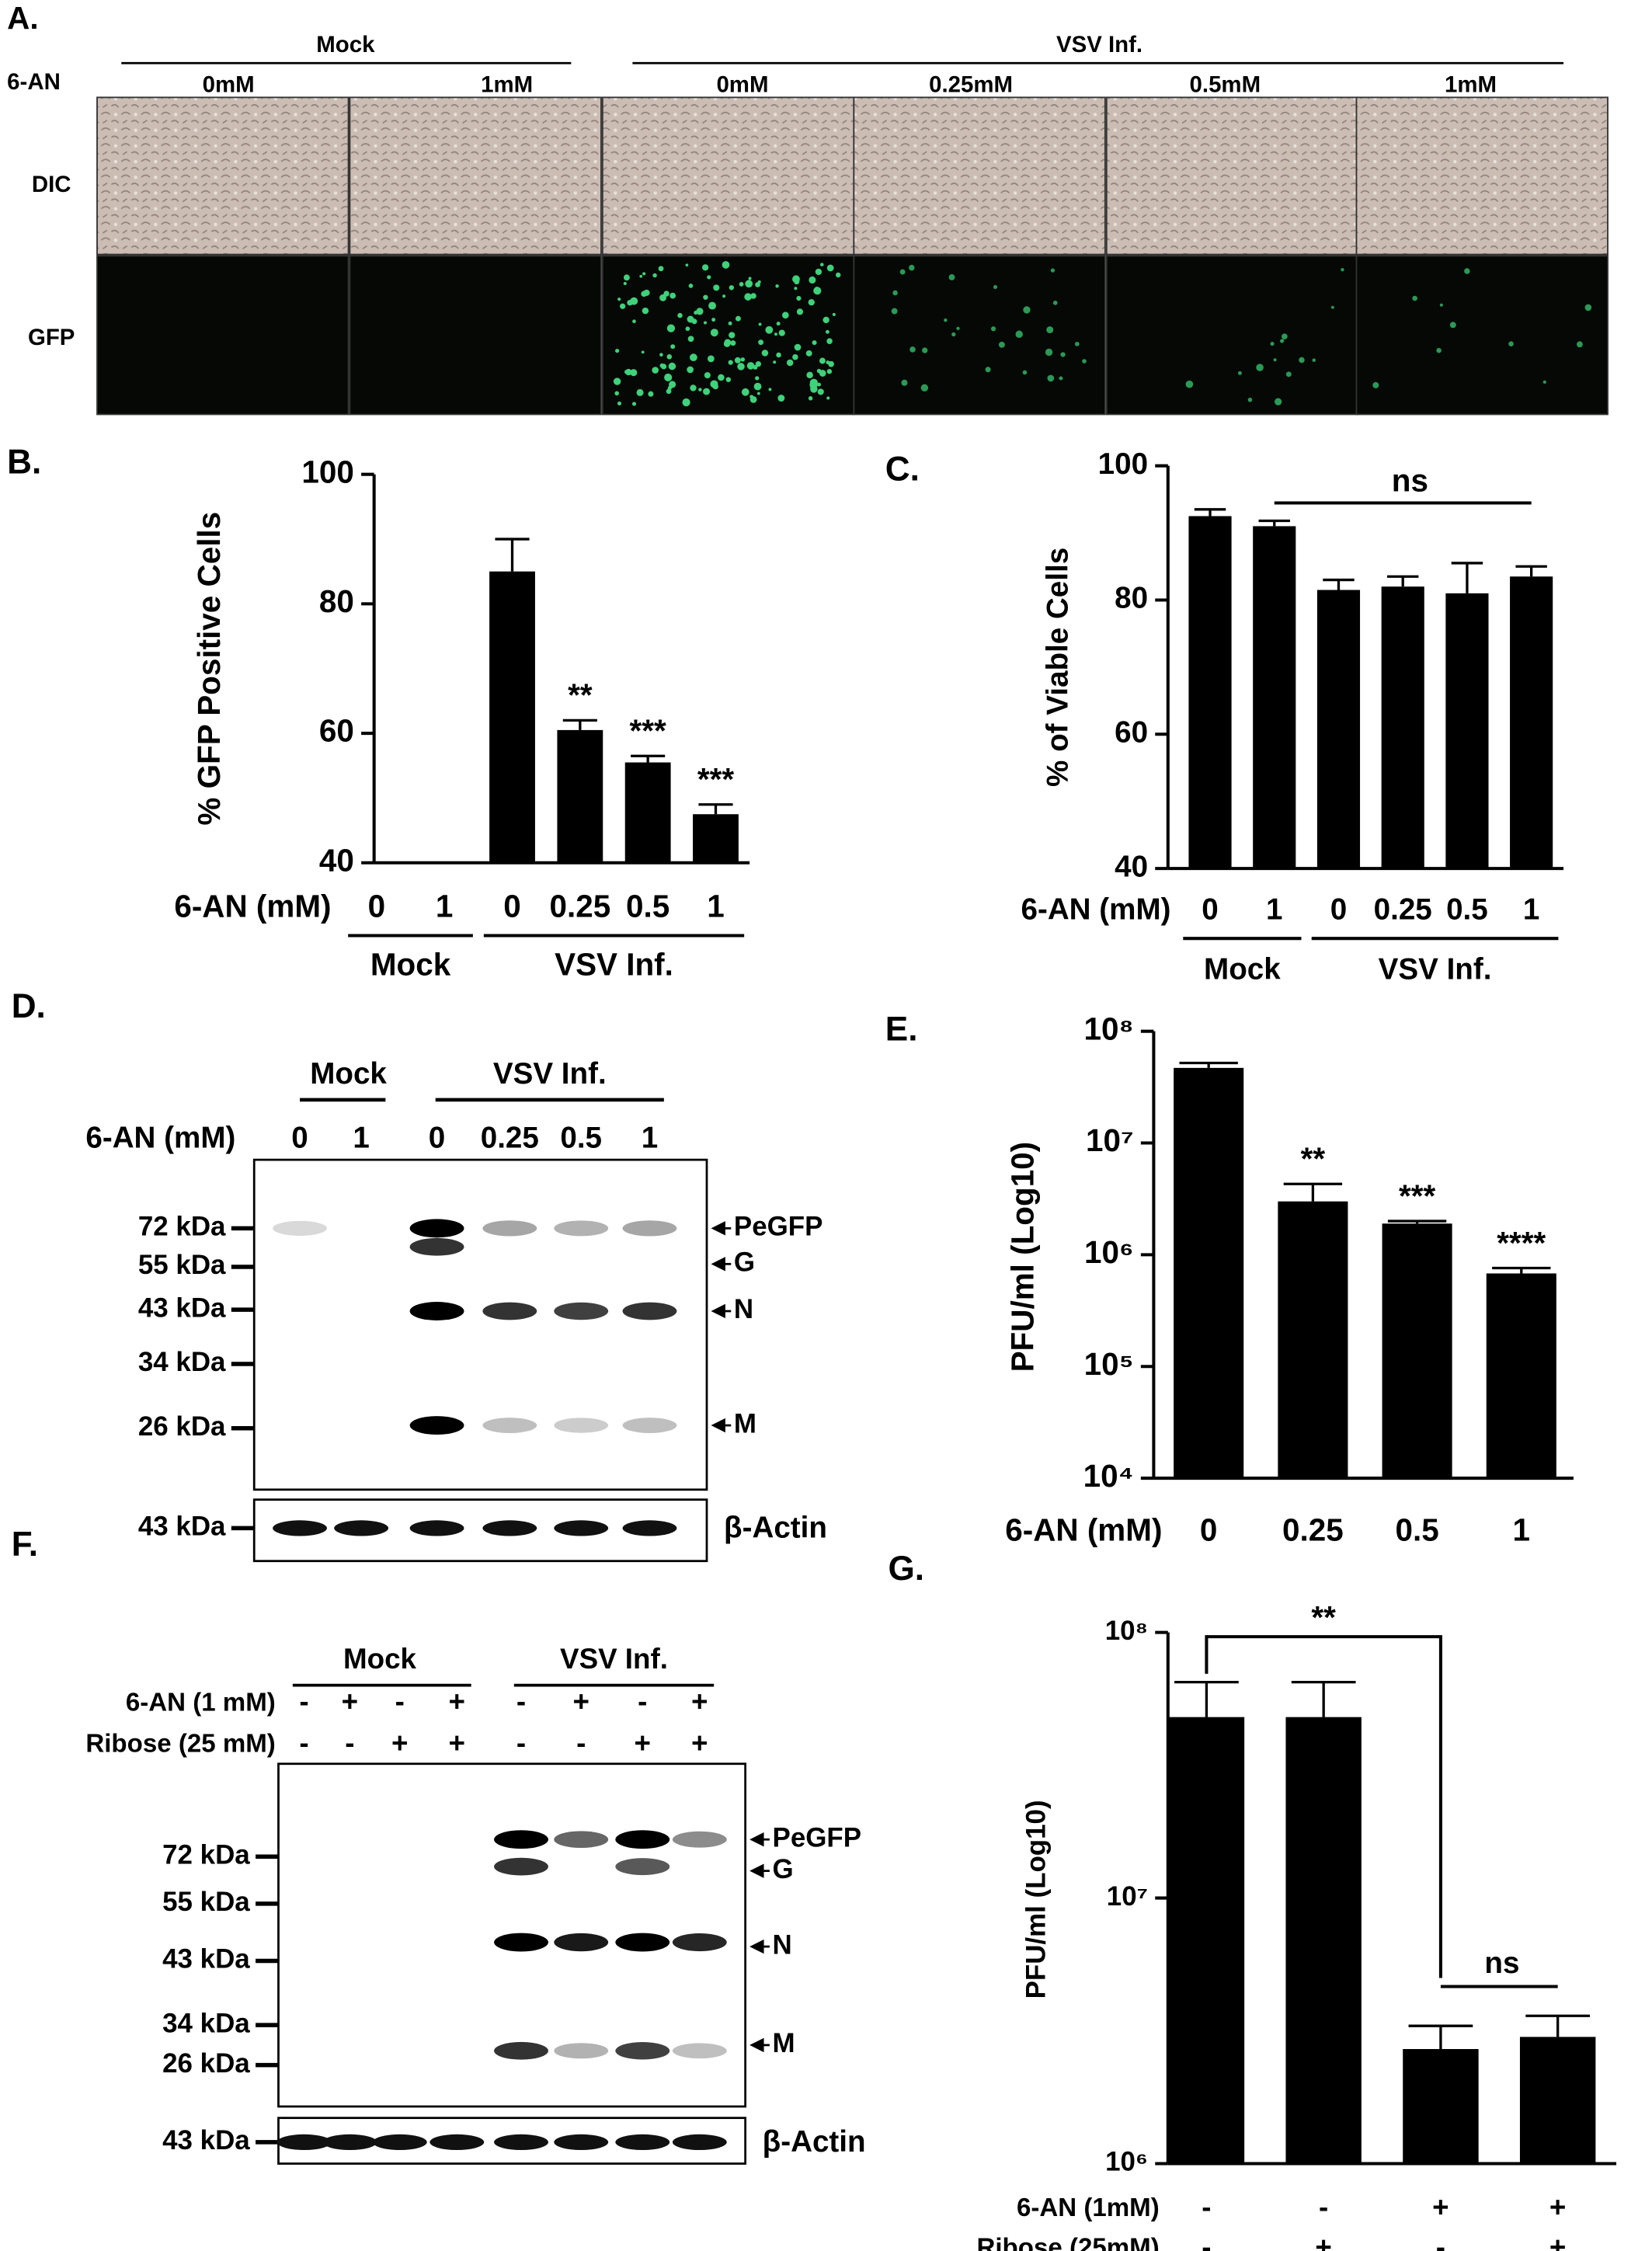 The width and height of the screenshot is (1652, 2251). What do you see at coordinates (1417, 1195) in the screenshot?
I see `significance-label: ***` at bounding box center [1417, 1195].